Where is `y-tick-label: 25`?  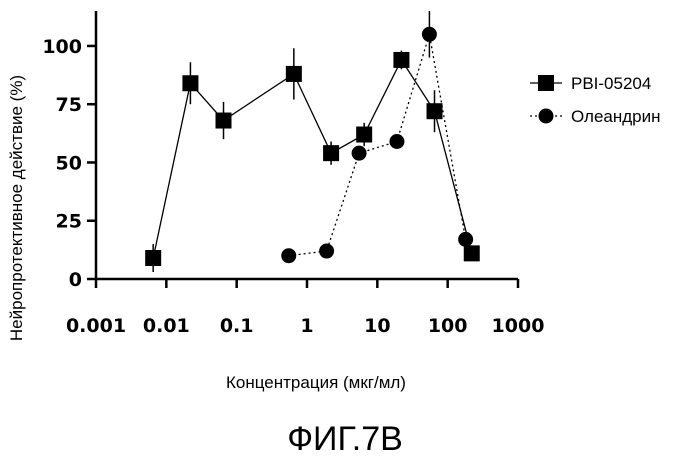 y-tick-label: 25 is located at coordinates (69, 222).